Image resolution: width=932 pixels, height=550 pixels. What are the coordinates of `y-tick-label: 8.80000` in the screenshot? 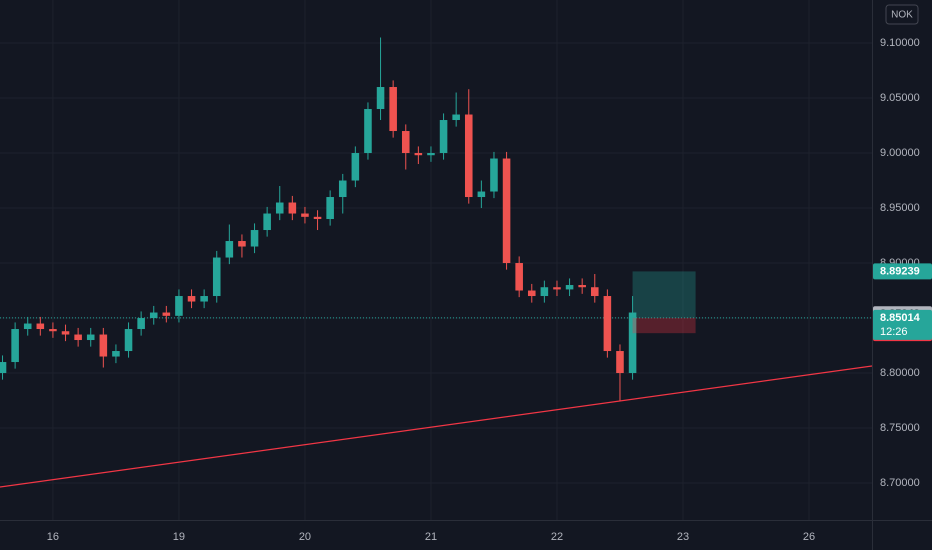 It's located at (900, 373).